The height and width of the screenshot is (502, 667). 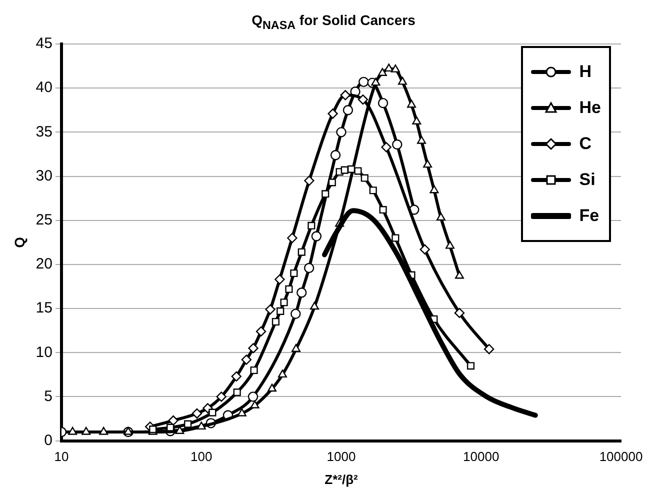 I want to click on x-axis-title: Z*²/β², so click(x=341, y=479).